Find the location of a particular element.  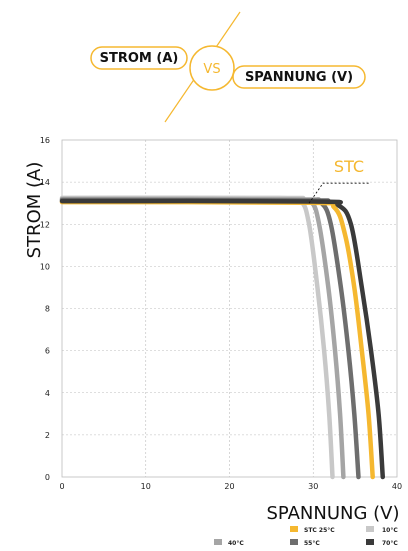

header-left-pill is located at coordinates (139, 58).